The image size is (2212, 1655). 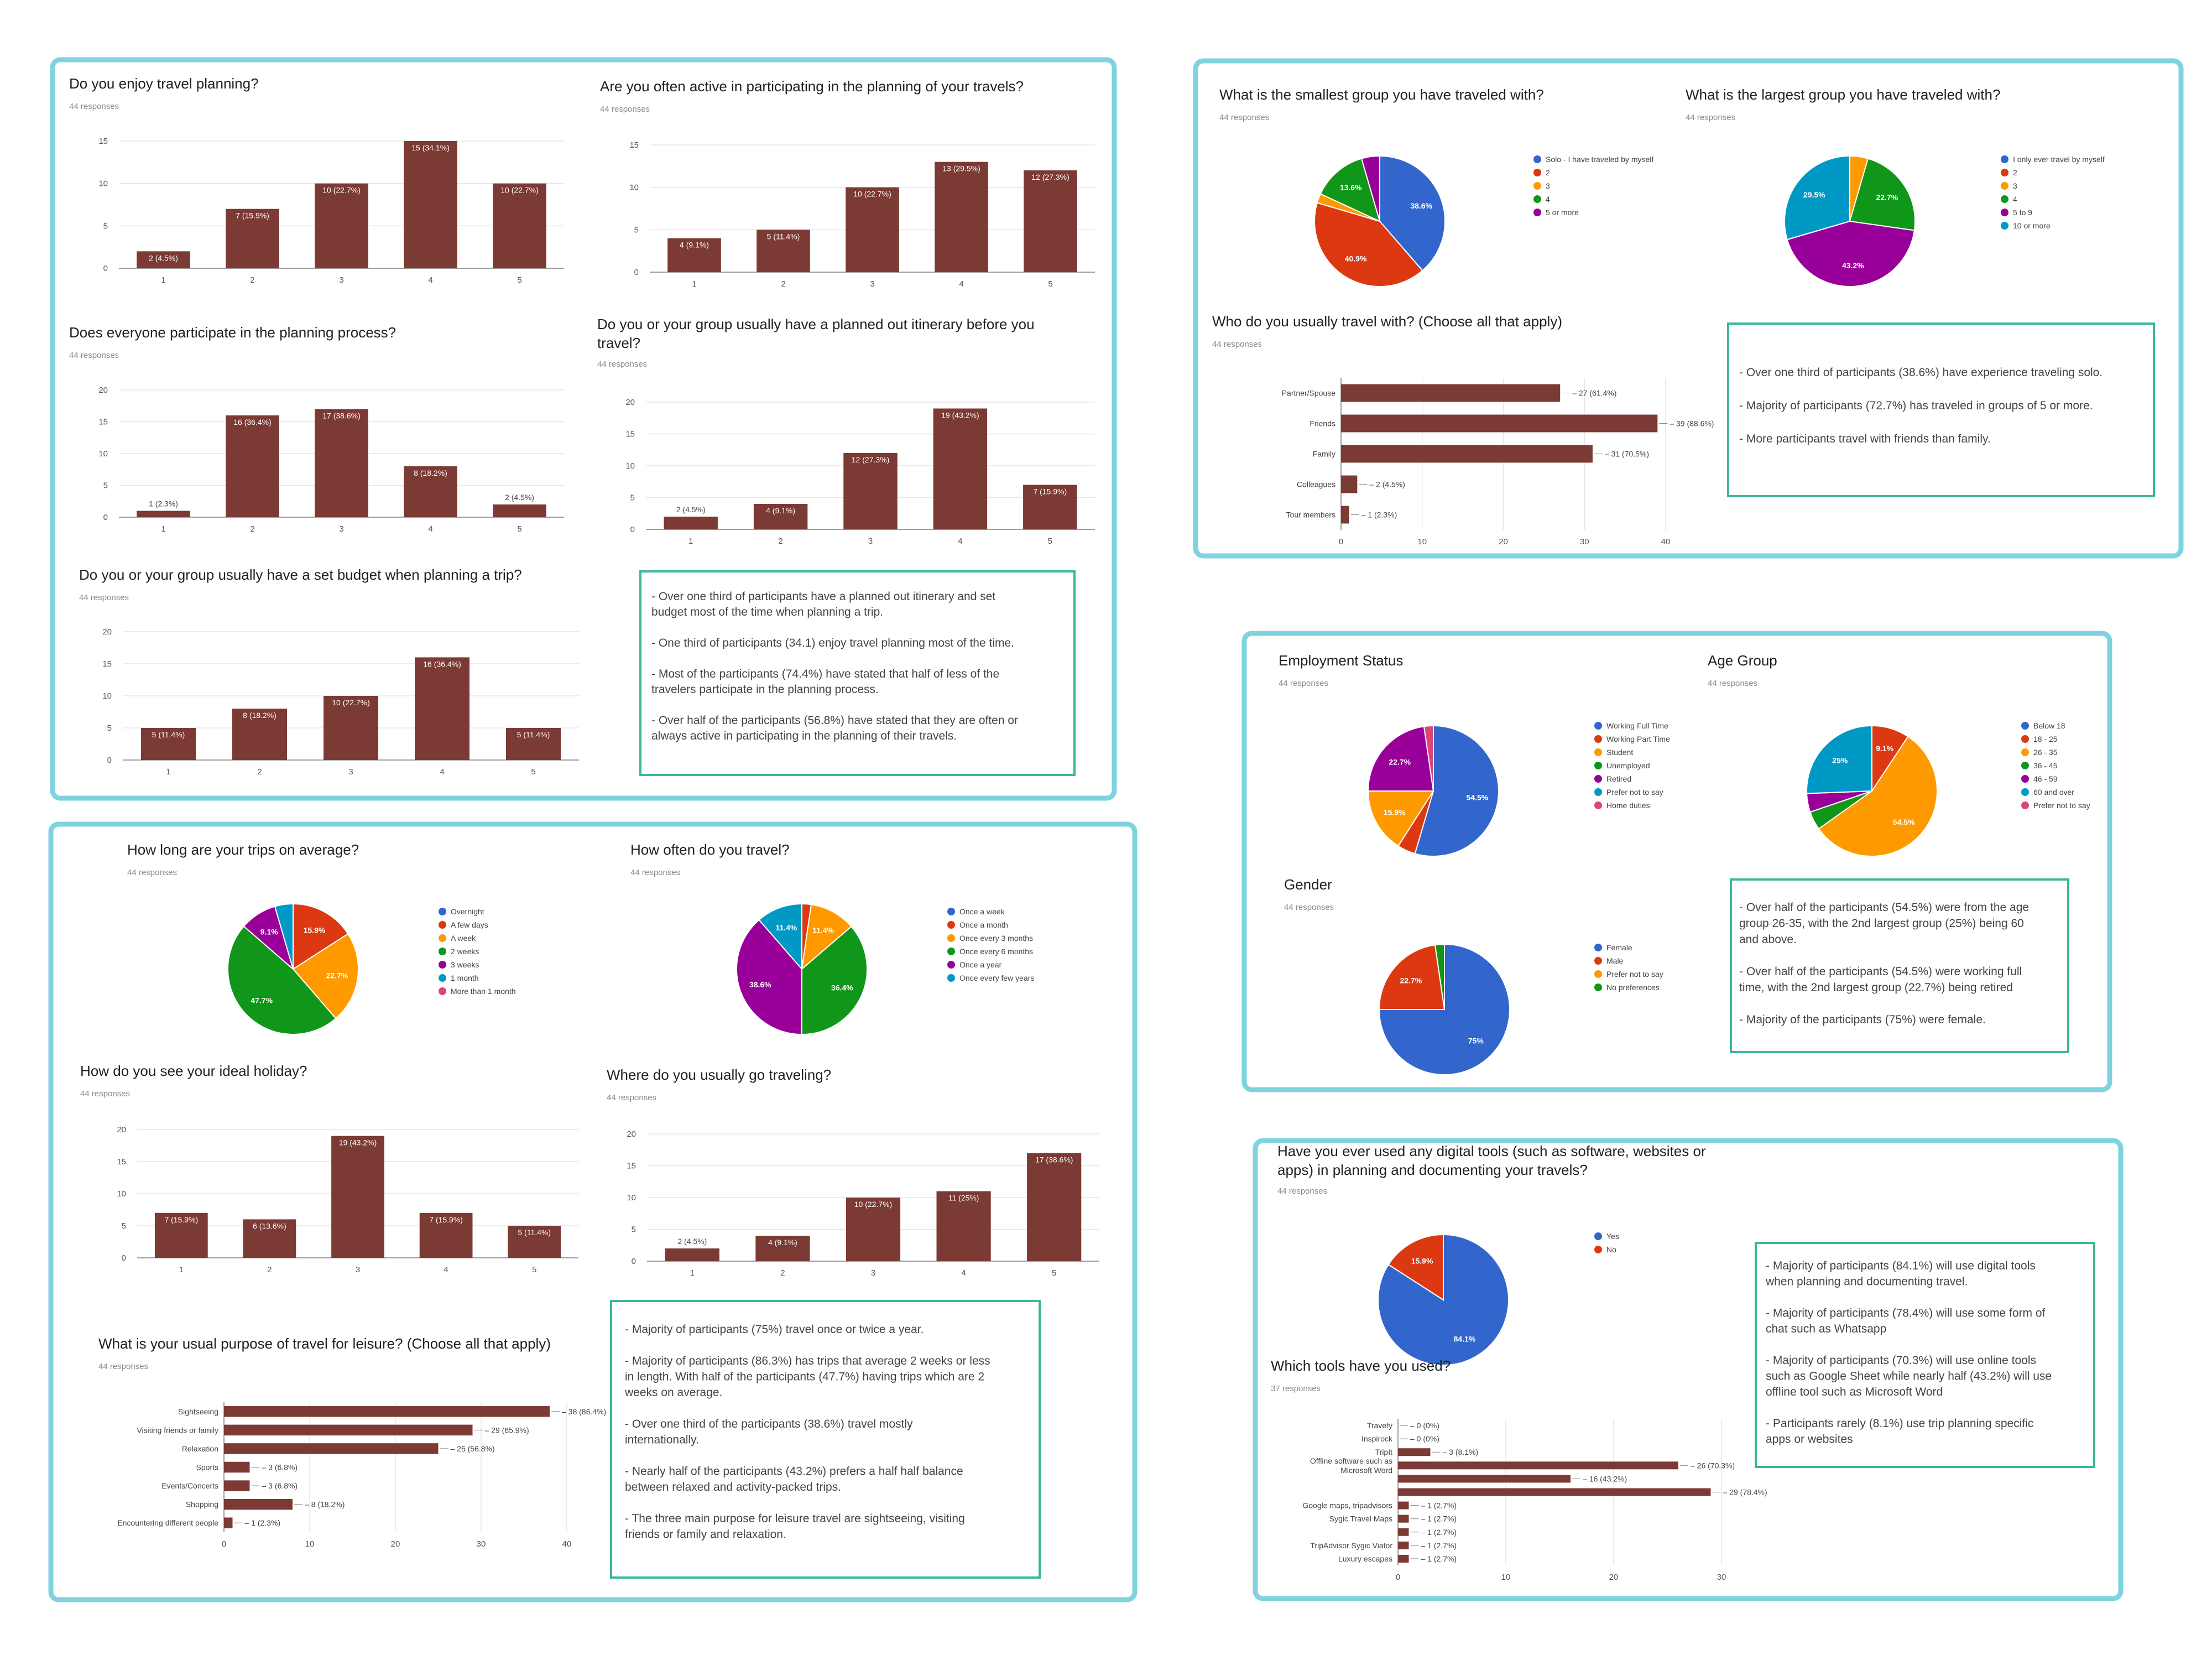 I want to click on x-tick-label: 4, so click(x=961, y=284).